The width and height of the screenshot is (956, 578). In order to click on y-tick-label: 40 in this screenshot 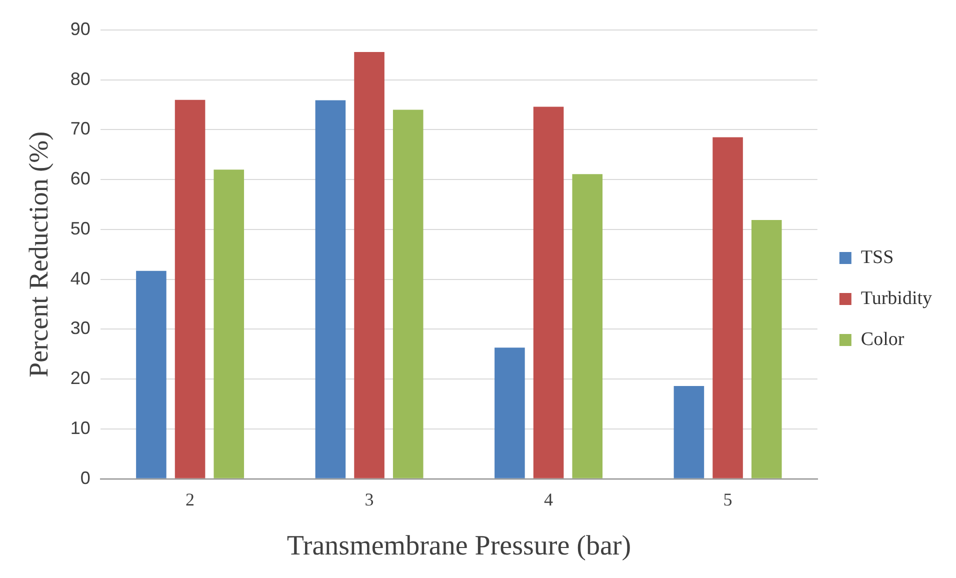, I will do `click(80, 278)`.